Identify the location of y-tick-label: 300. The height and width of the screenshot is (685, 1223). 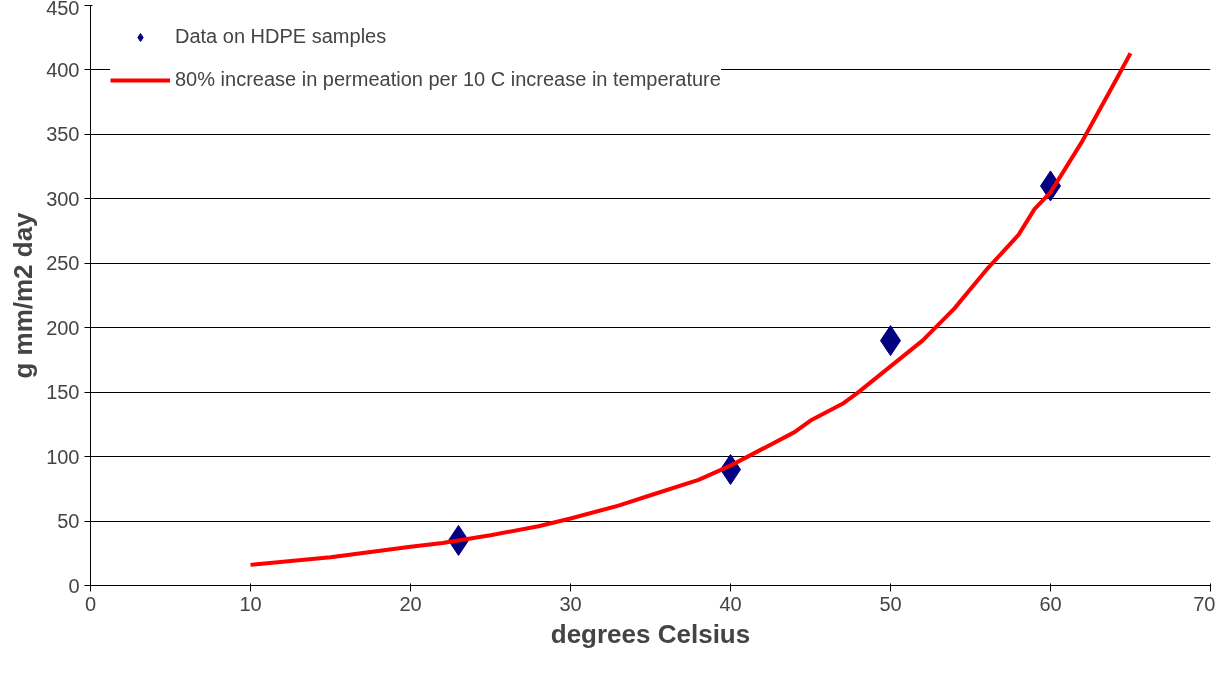
(63, 198).